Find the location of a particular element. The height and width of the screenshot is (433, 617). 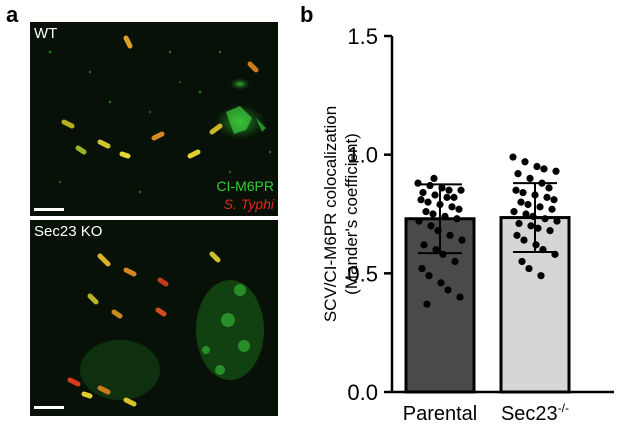

y-tick-label: 1.5 is located at coordinates (362, 36).